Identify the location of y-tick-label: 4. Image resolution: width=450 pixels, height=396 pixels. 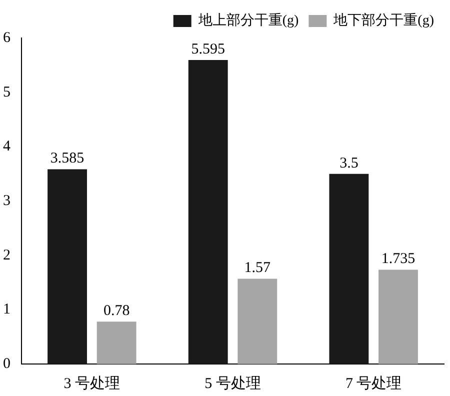
(7, 146).